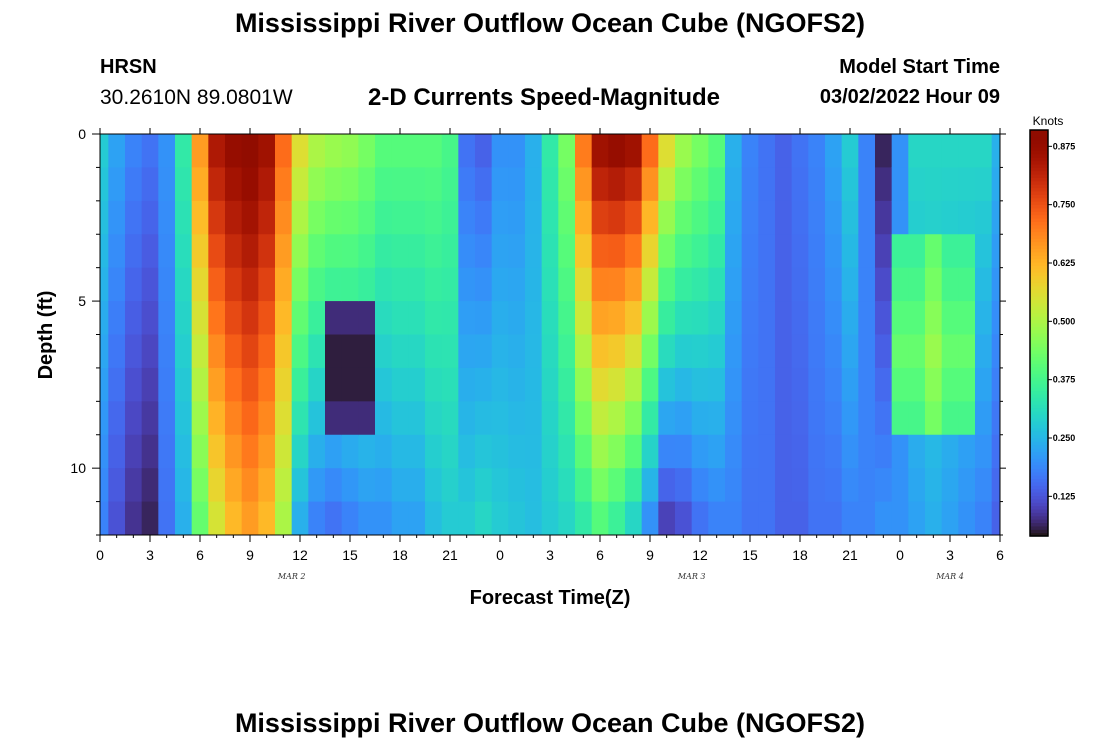  I want to click on station-coordinates: 30.2610N 89.0801W, so click(196, 97).